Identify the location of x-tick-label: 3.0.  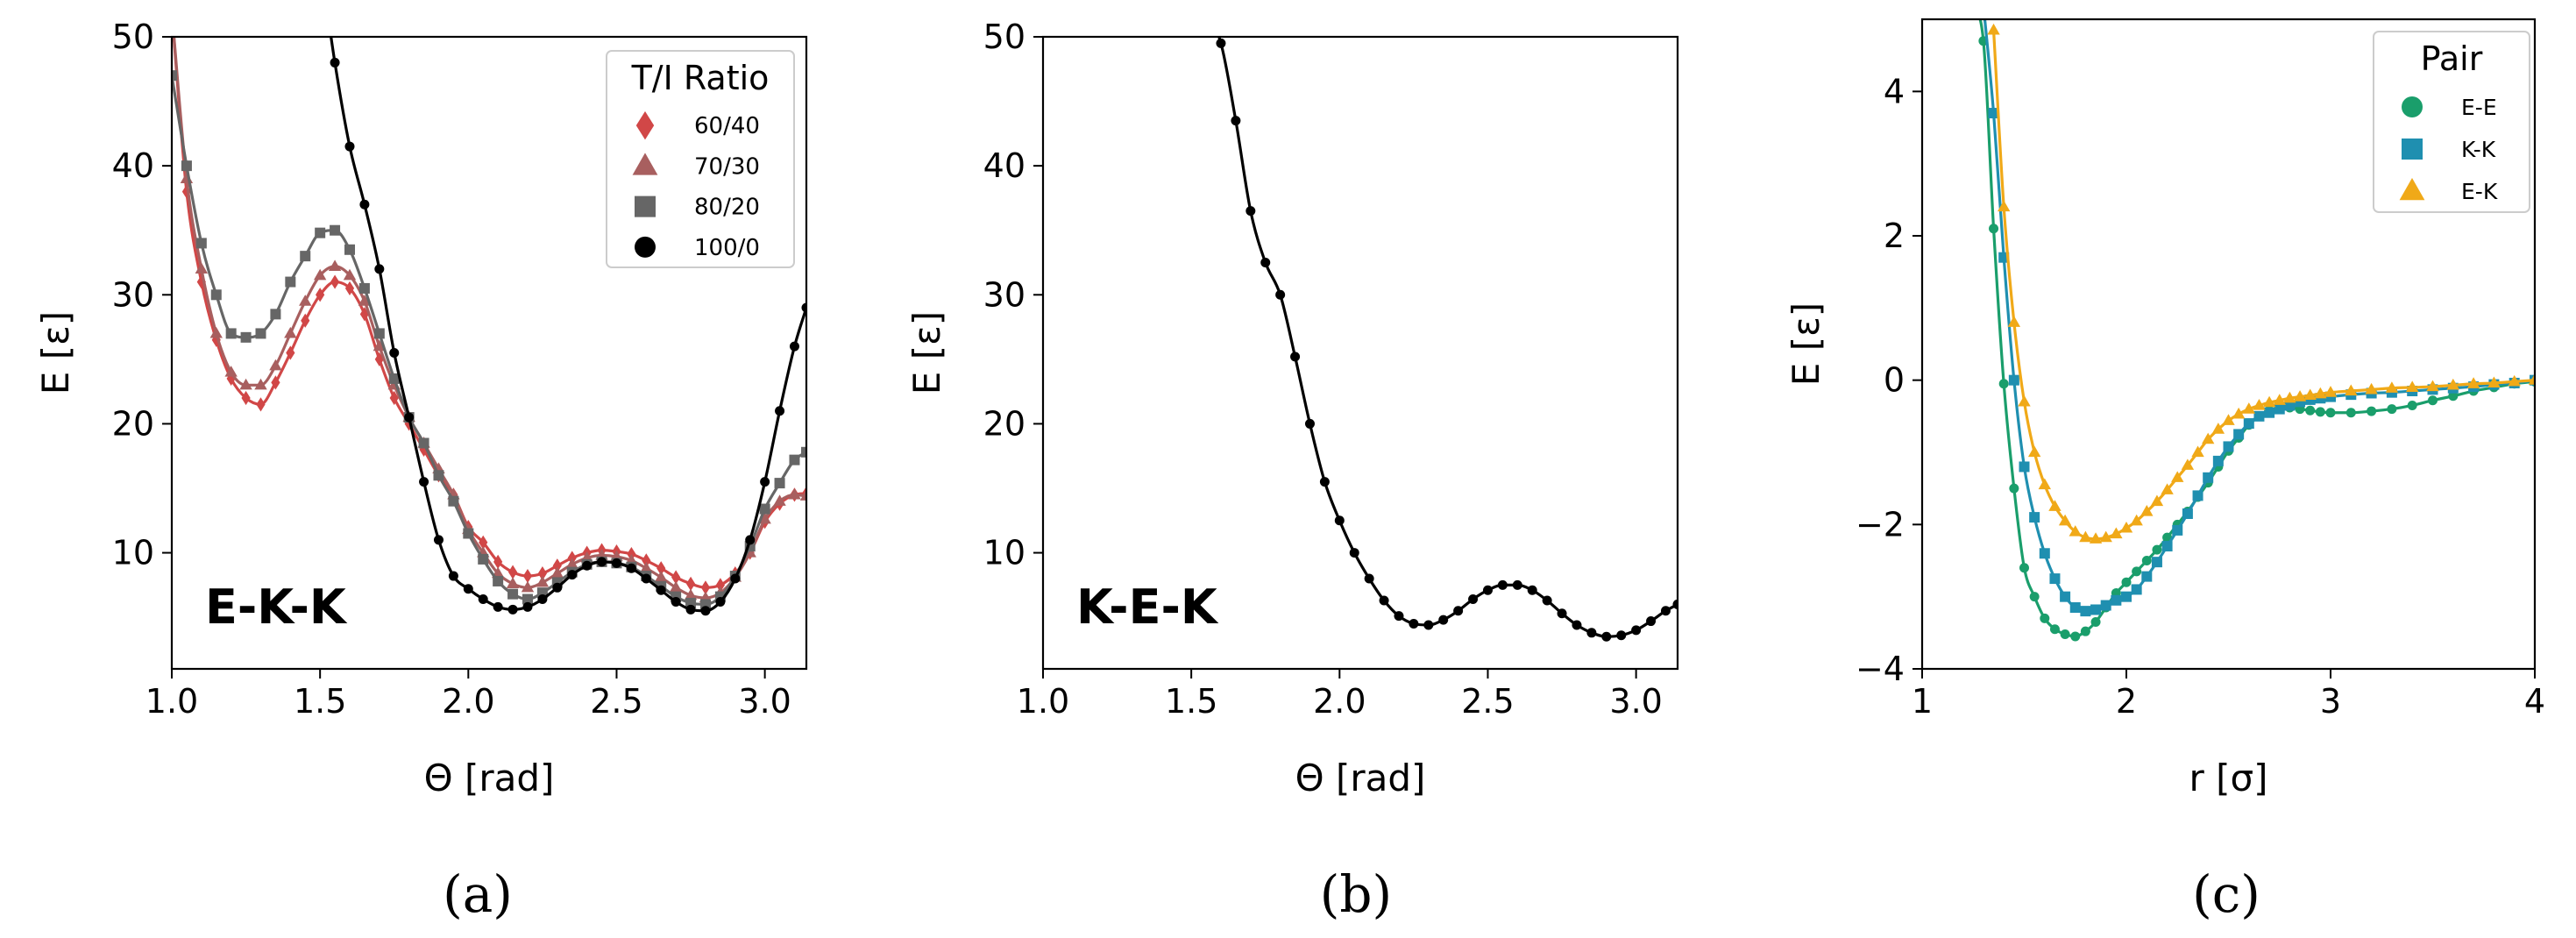
(1635, 701).